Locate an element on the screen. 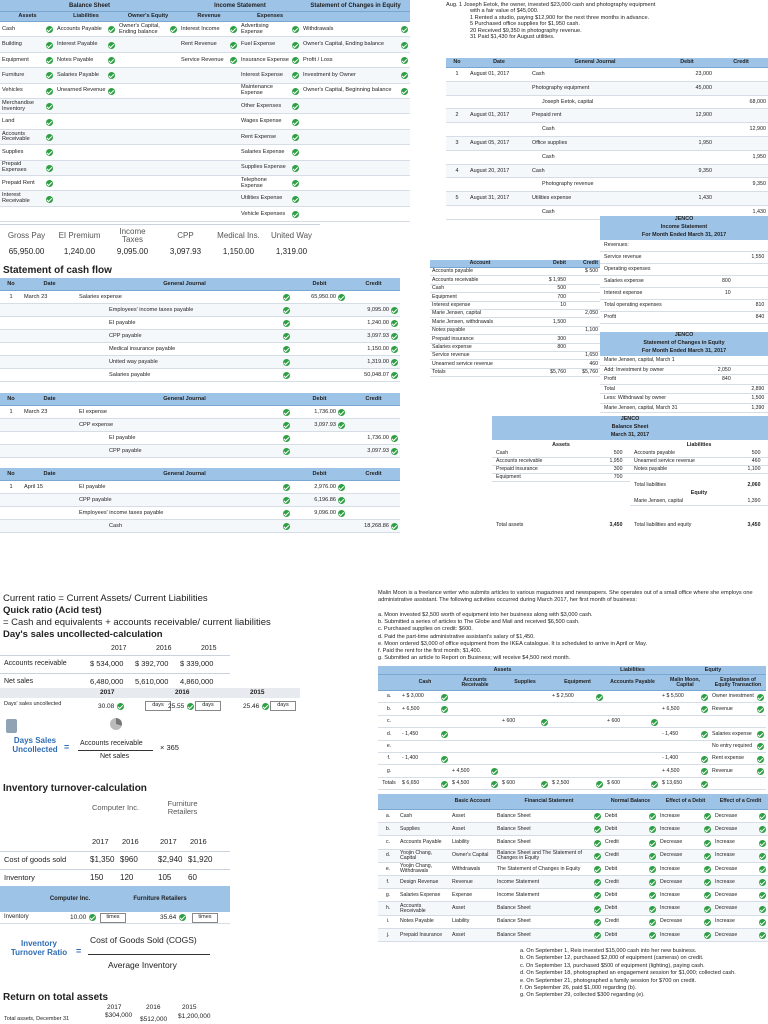  table-cell: No entry required is located at coordinates (732, 746).